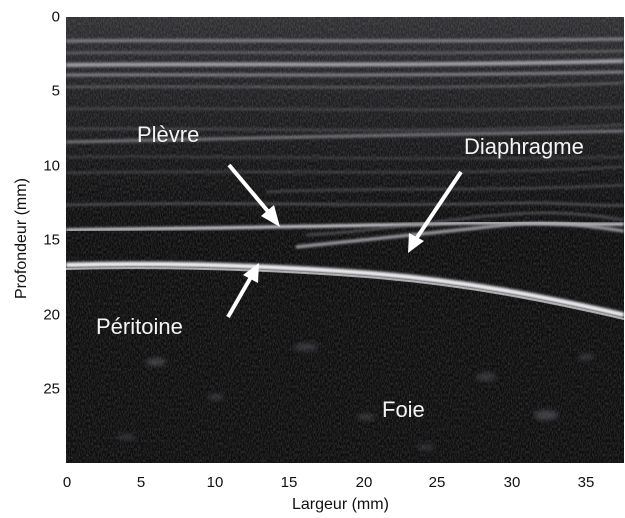 The image size is (625, 518). Describe the element at coordinates (242, 290) in the screenshot. I see `arrow-peritoine` at that location.